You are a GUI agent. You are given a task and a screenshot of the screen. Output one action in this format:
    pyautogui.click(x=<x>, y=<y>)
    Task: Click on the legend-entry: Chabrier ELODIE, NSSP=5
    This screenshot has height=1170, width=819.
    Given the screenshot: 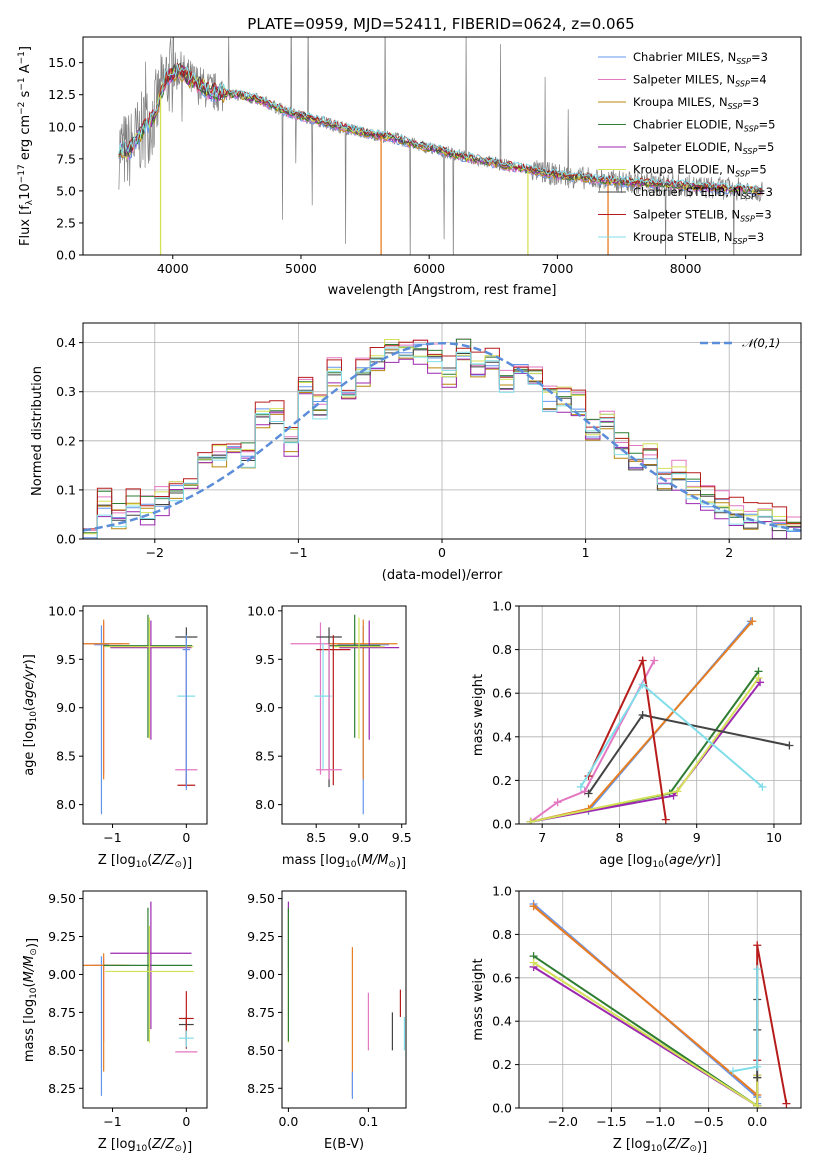 What is the action you would take?
    pyautogui.click(x=704, y=126)
    